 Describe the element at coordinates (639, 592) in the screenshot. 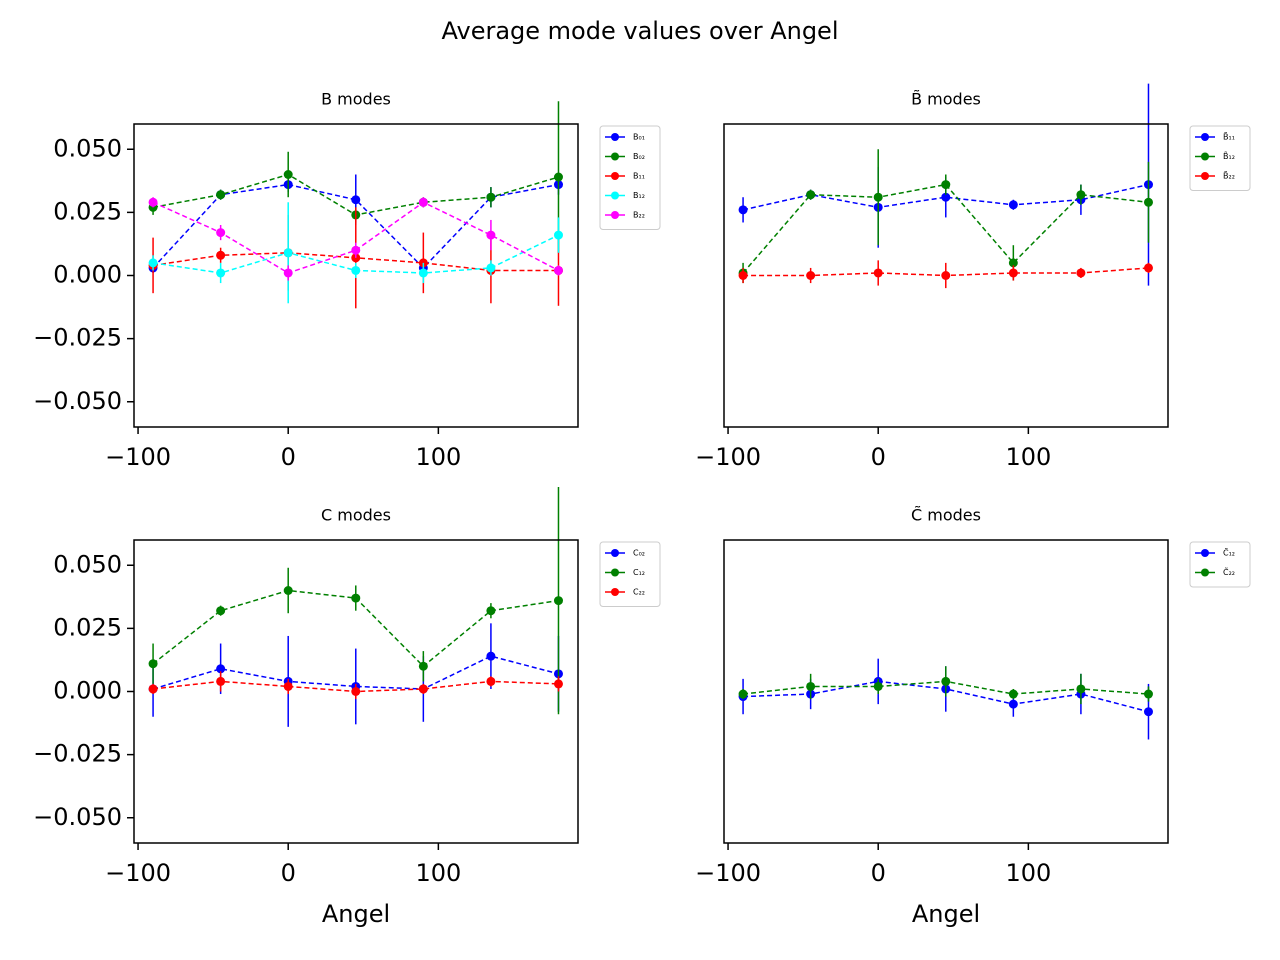

I see `legend-label: C₂₂` at that location.